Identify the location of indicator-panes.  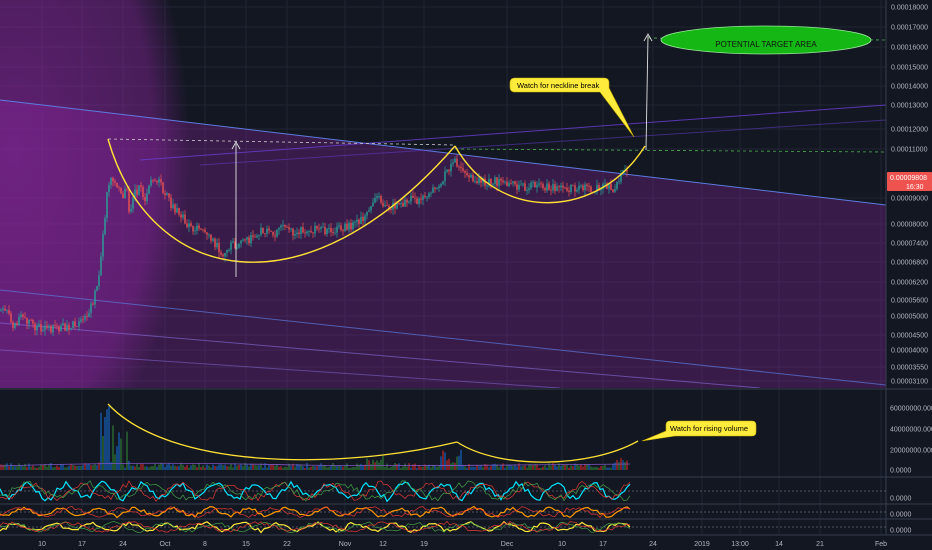
(443, 507).